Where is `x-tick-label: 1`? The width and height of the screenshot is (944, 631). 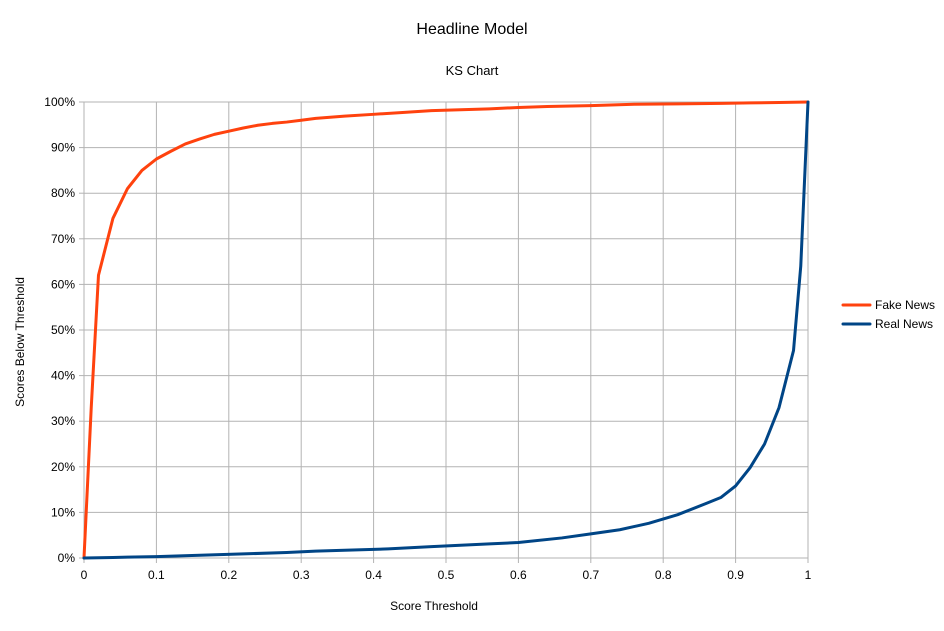 x-tick-label: 1 is located at coordinates (808, 575).